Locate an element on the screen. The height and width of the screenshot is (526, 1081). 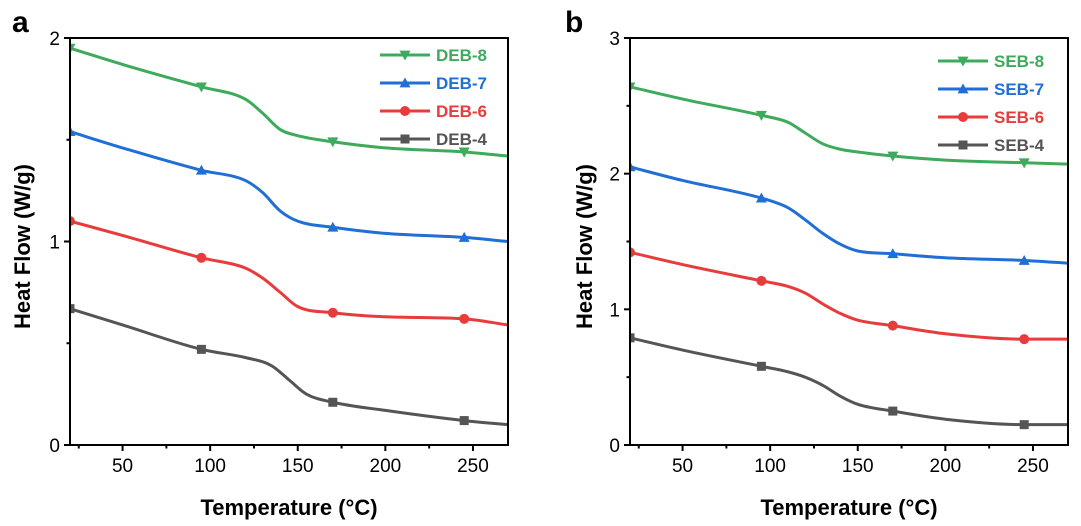
legend-label-seb-4: SEB-4 is located at coordinates (1019, 145).